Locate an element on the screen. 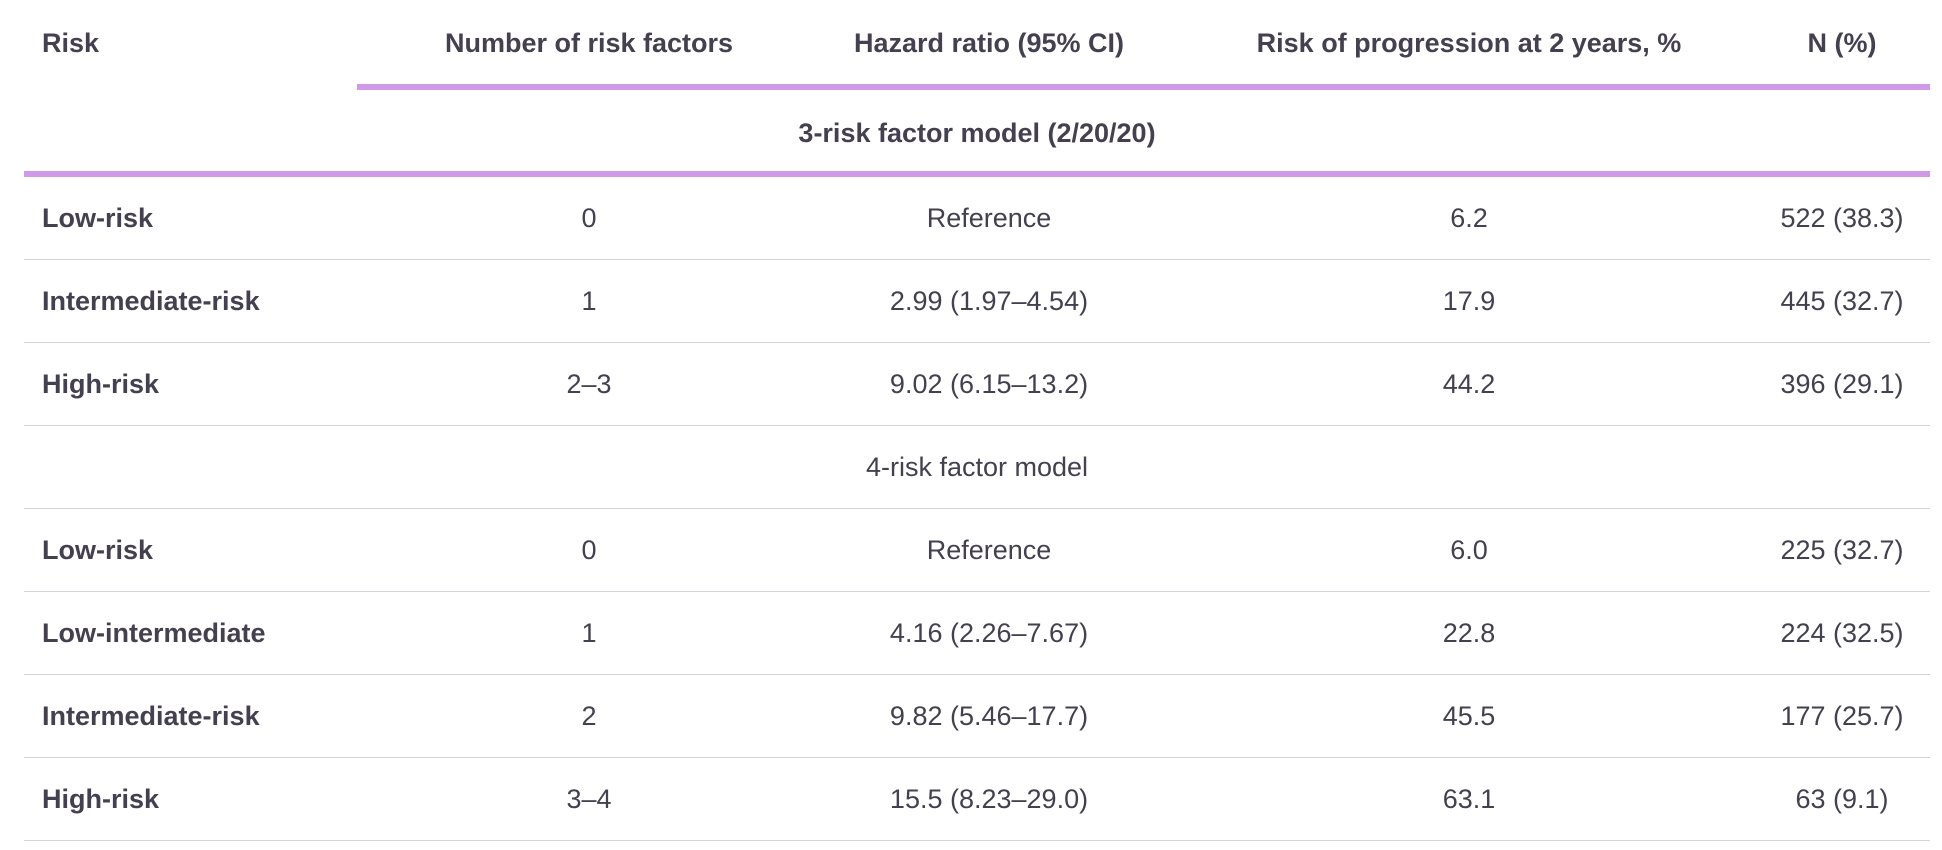  section-title: 4-risk factor model is located at coordinates (977, 466).